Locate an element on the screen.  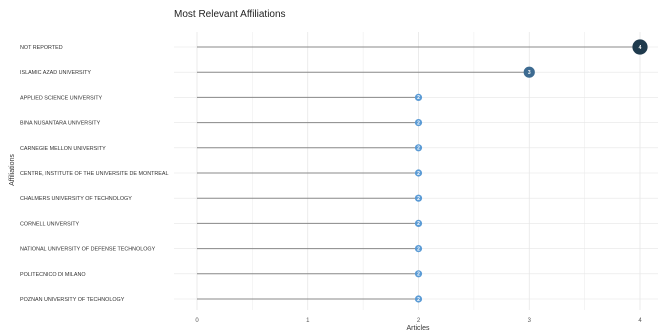
y-axis-label: Affiliations is located at coordinates (12, 170).